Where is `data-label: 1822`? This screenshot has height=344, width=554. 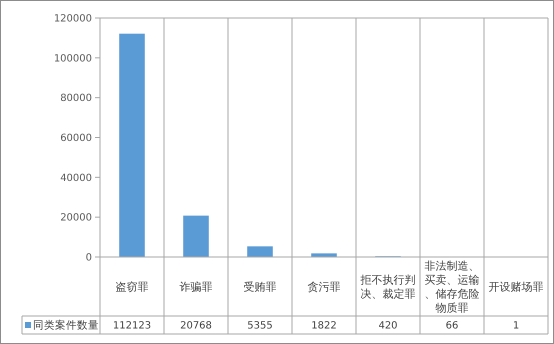
data-label: 1822 is located at coordinates (324, 326).